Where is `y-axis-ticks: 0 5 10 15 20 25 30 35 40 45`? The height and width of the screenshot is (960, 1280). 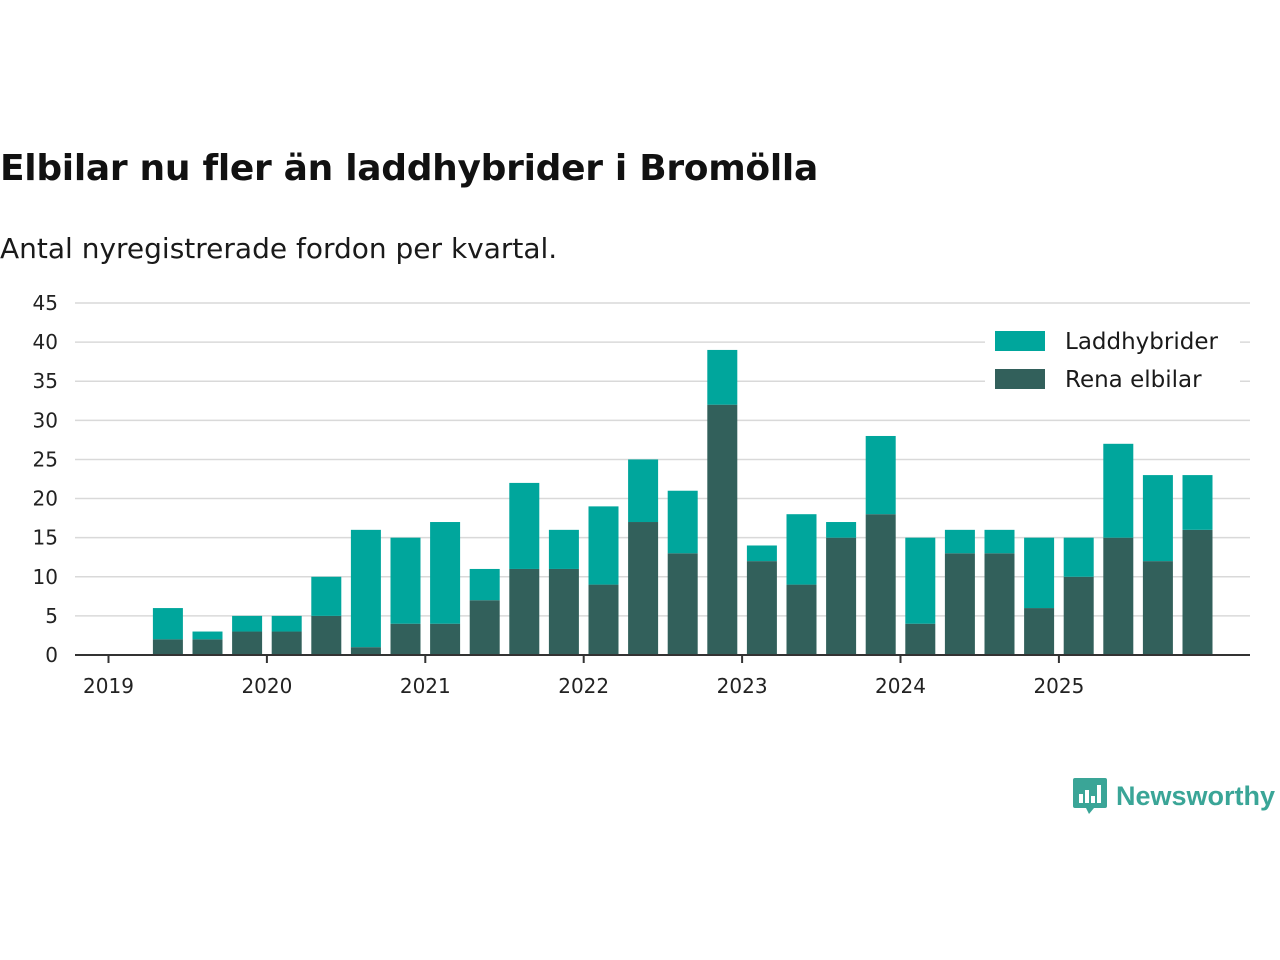
y-axis-ticks: 0 5 10 15 20 25 30 35 40 45 is located at coordinates (45, 479).